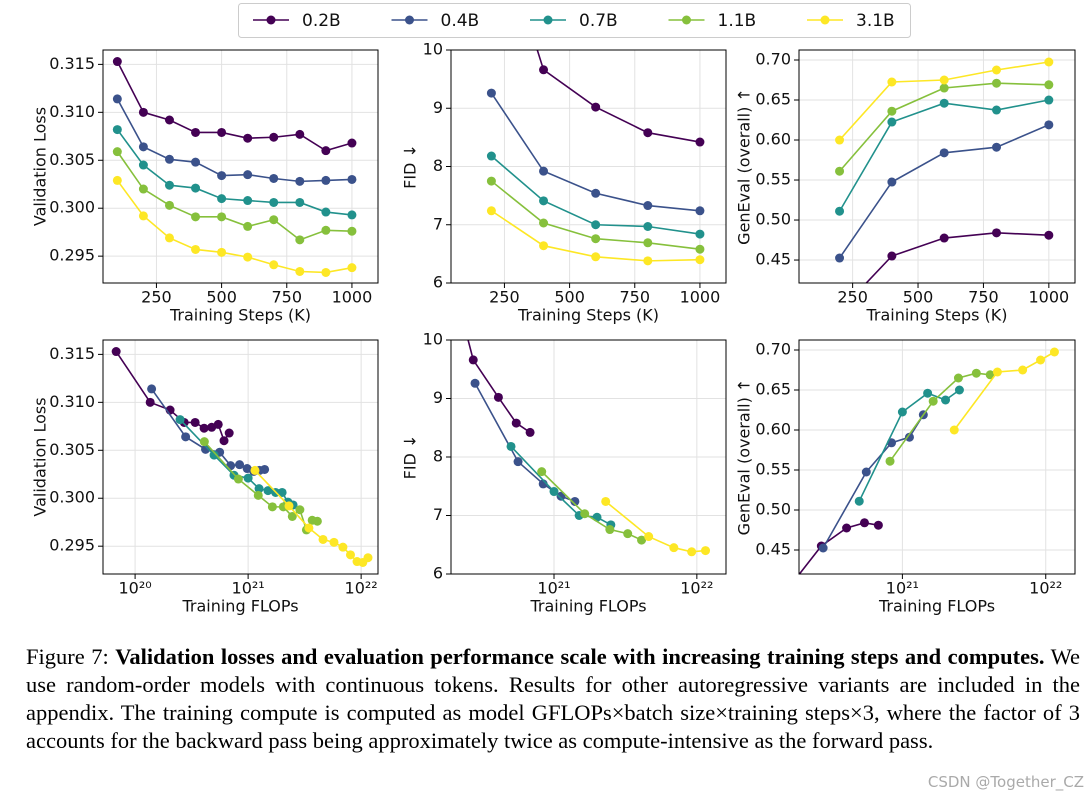 Image resolution: width=1092 pixels, height=799 pixels. Describe the element at coordinates (361, 588) in the screenshot. I see `x-tick-label: 10²²` at that location.